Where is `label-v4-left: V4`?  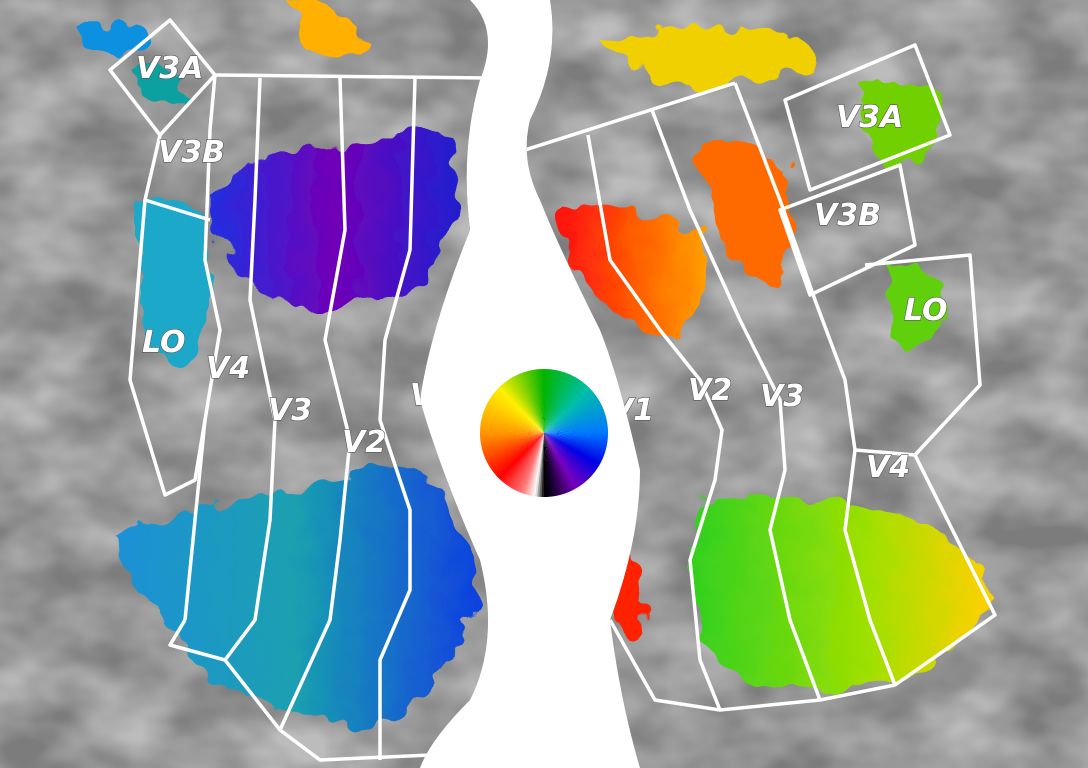 label-v4-left: V4 is located at coordinates (228, 368).